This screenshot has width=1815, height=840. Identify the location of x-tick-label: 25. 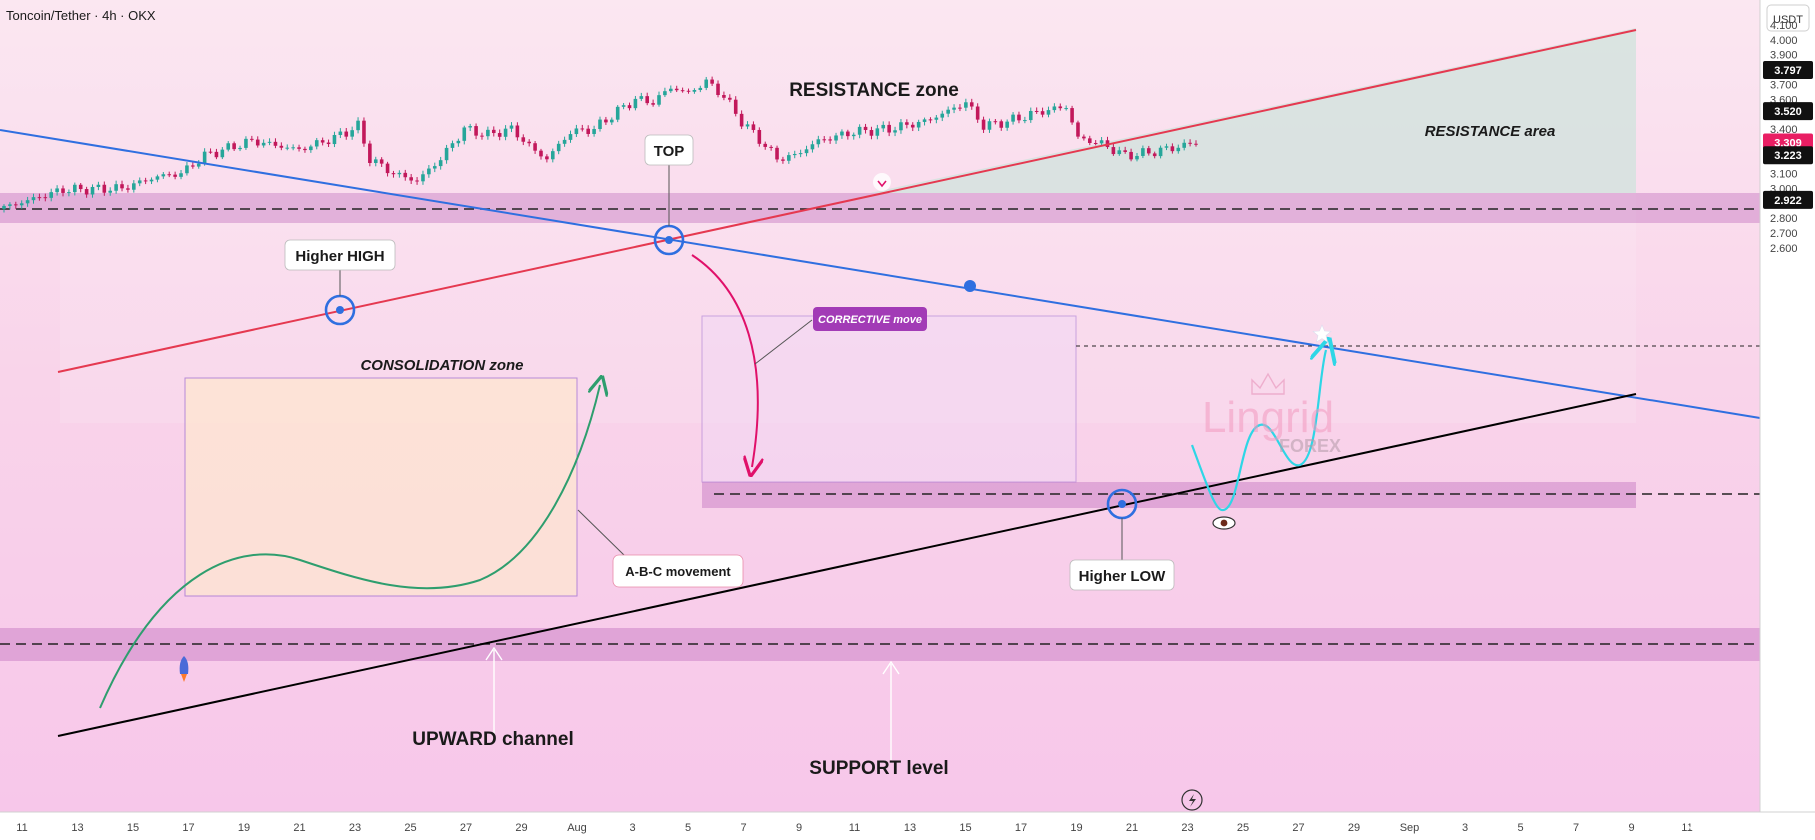
(1243, 828).